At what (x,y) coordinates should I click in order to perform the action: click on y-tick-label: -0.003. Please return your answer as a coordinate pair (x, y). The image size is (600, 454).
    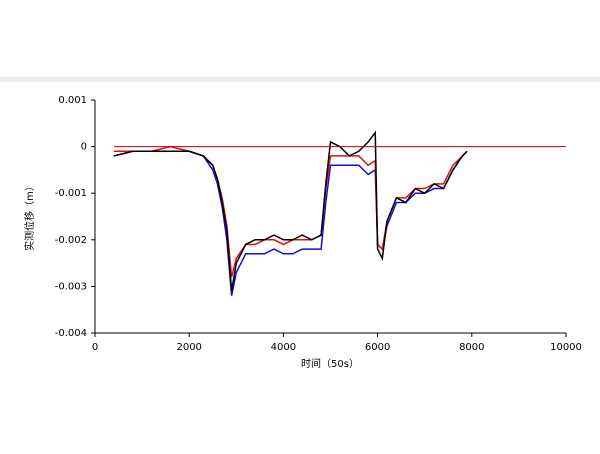
    Looking at the image, I should click on (71, 286).